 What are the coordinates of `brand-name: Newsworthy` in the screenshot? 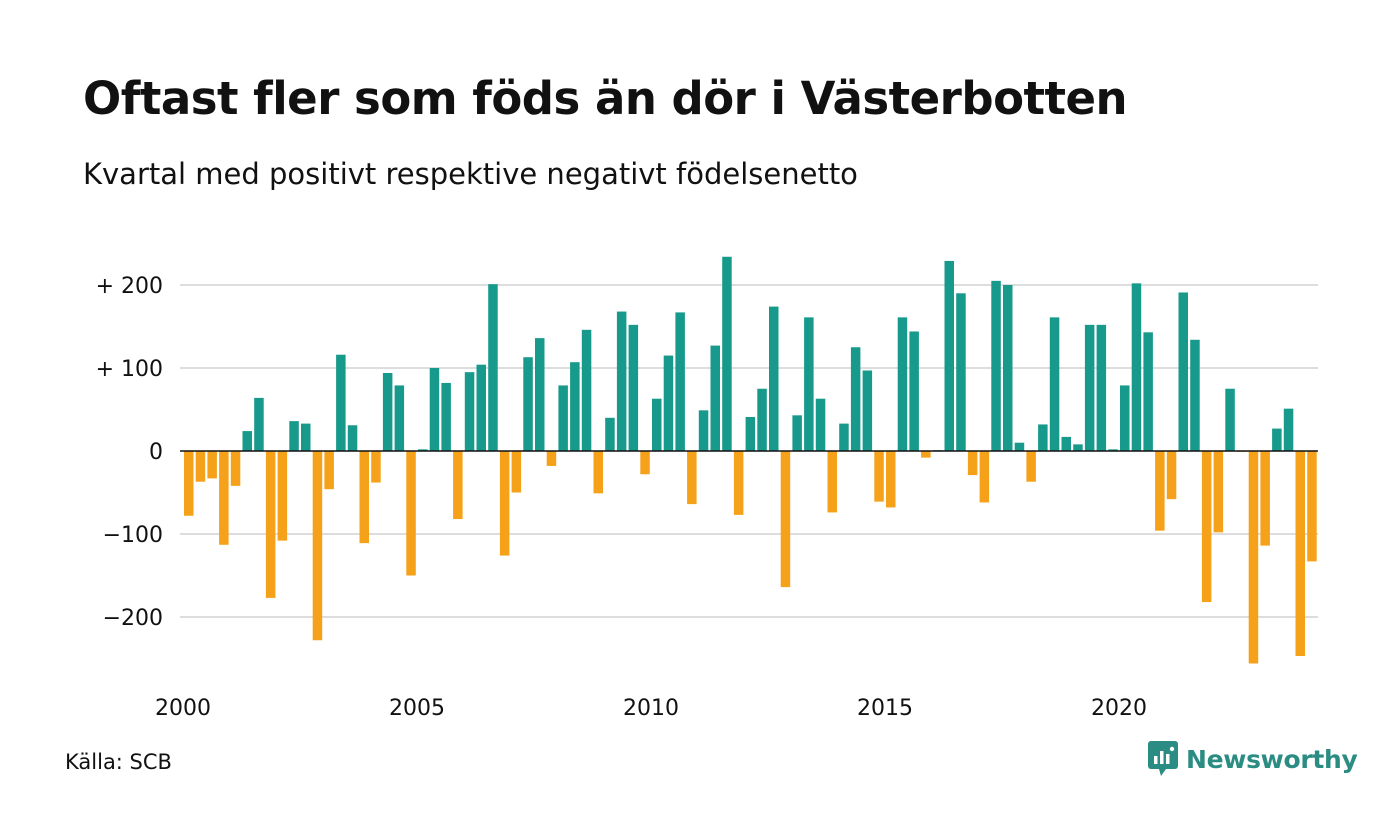 It's located at (1272, 759).